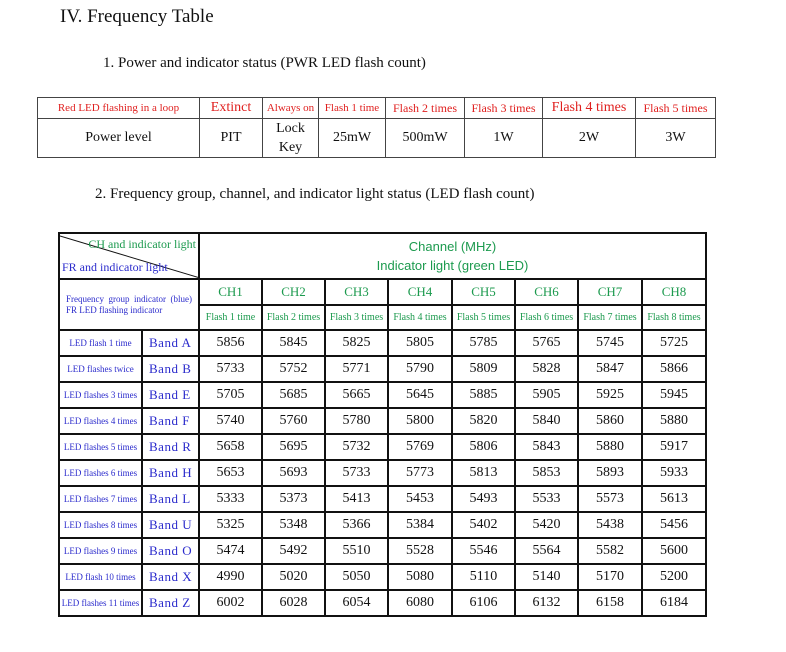 The image size is (786, 652). Describe the element at coordinates (546, 317) in the screenshot. I see `flash-header: Flash 6 times` at that location.